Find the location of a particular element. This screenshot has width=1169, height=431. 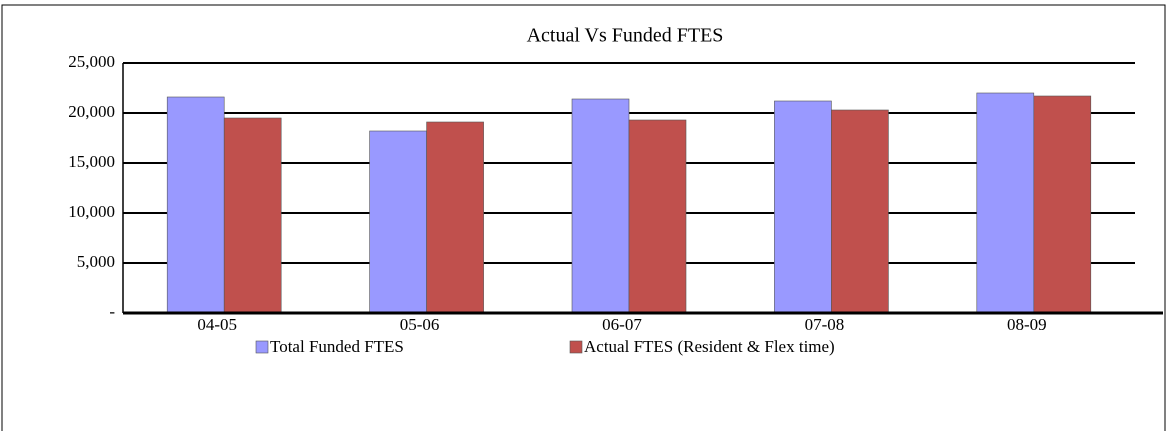

chart-title: Actual Vs Funded FTES is located at coordinates (625, 36).